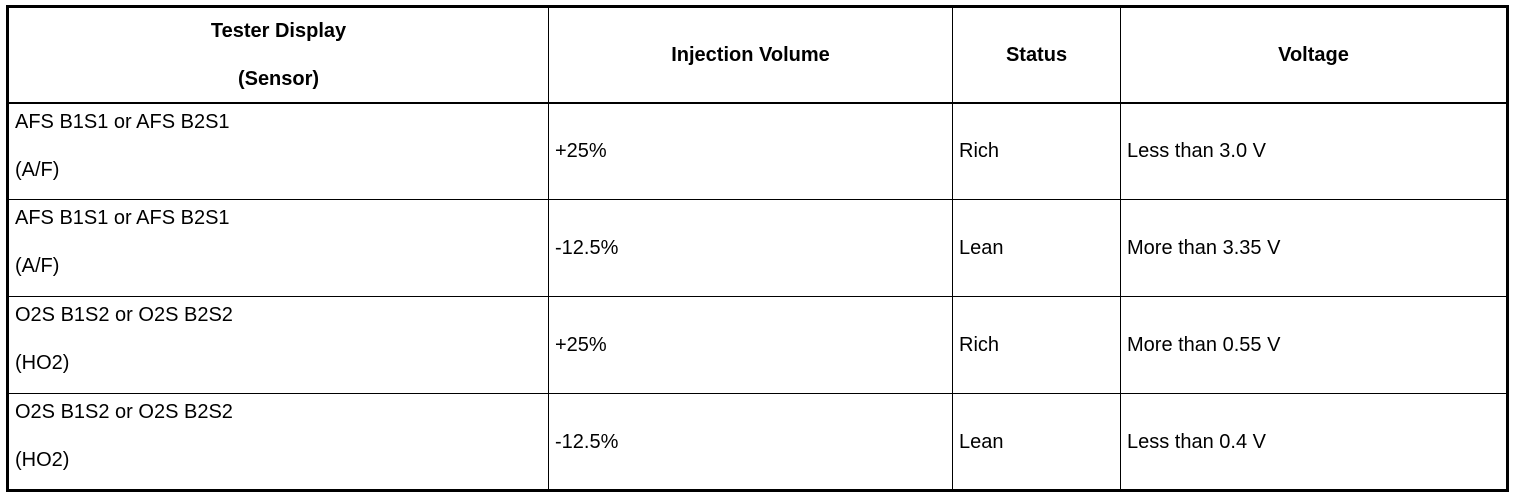 Image resolution: width=1520 pixels, height=500 pixels. What do you see at coordinates (278, 30) in the screenshot?
I see `header-tester-display-label: Tester Display` at bounding box center [278, 30].